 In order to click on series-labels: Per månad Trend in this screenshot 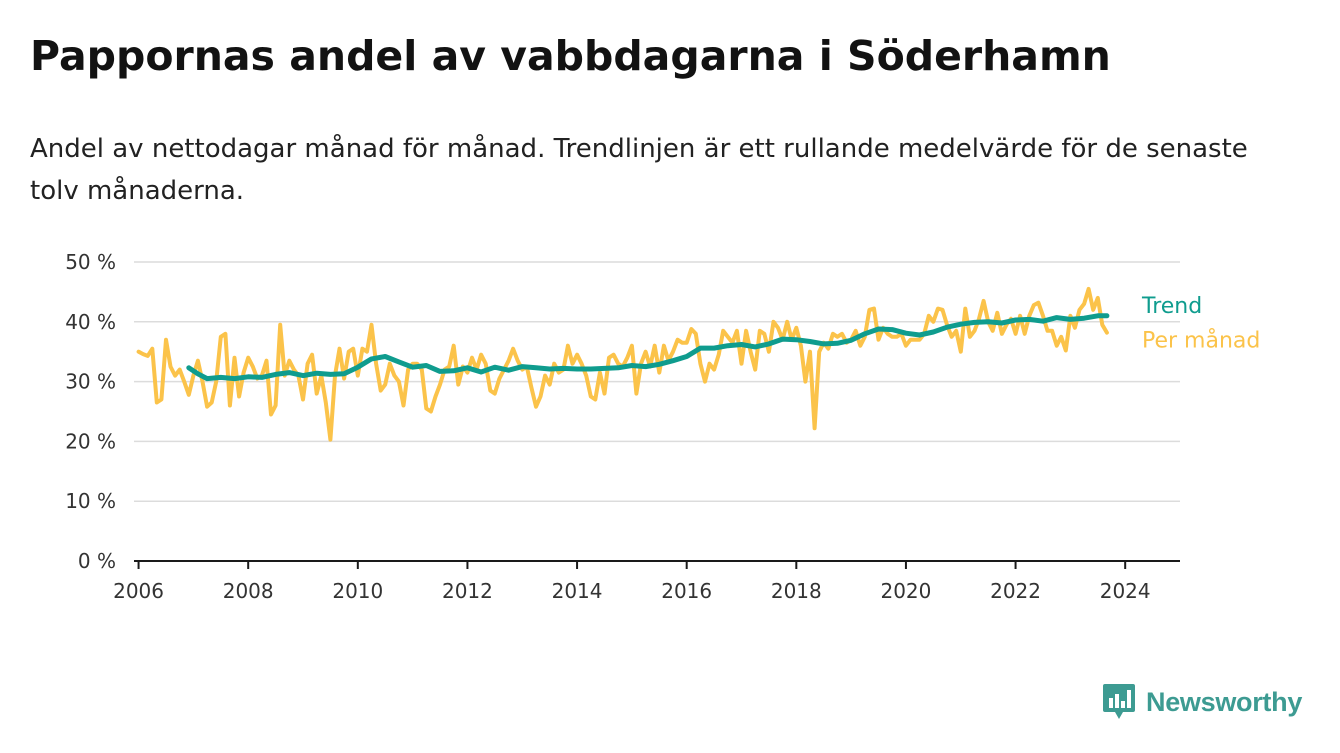, I will do `click(1200, 324)`.